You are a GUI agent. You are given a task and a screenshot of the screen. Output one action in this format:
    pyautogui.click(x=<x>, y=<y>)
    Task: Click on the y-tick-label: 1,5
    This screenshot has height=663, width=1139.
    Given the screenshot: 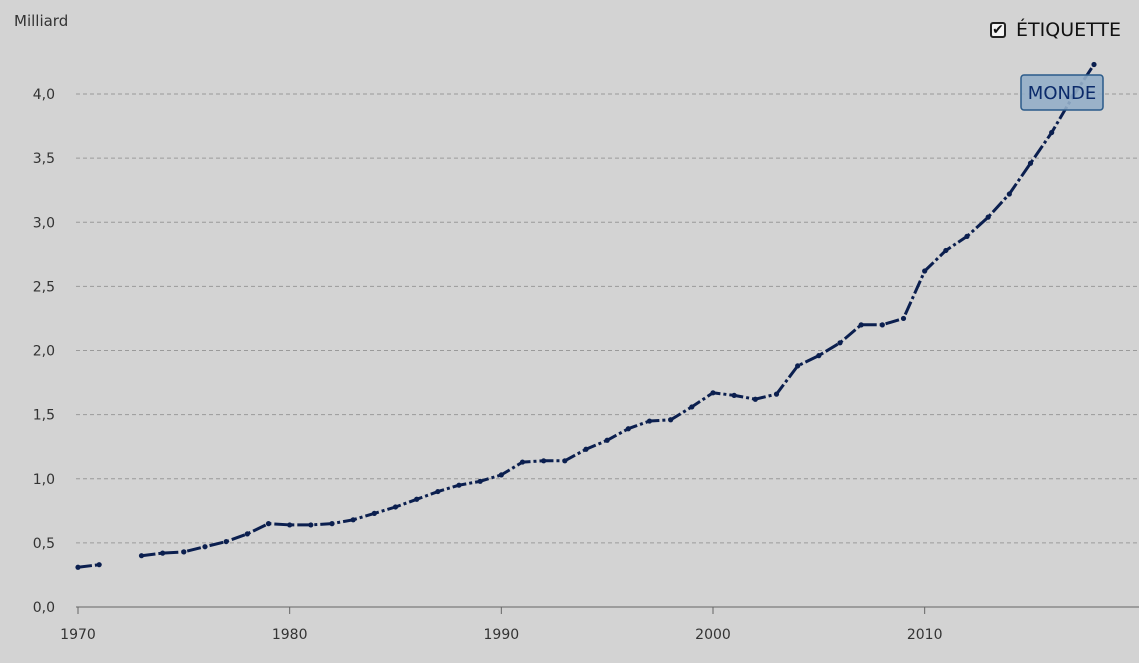 What is the action you would take?
    pyautogui.click(x=44, y=416)
    